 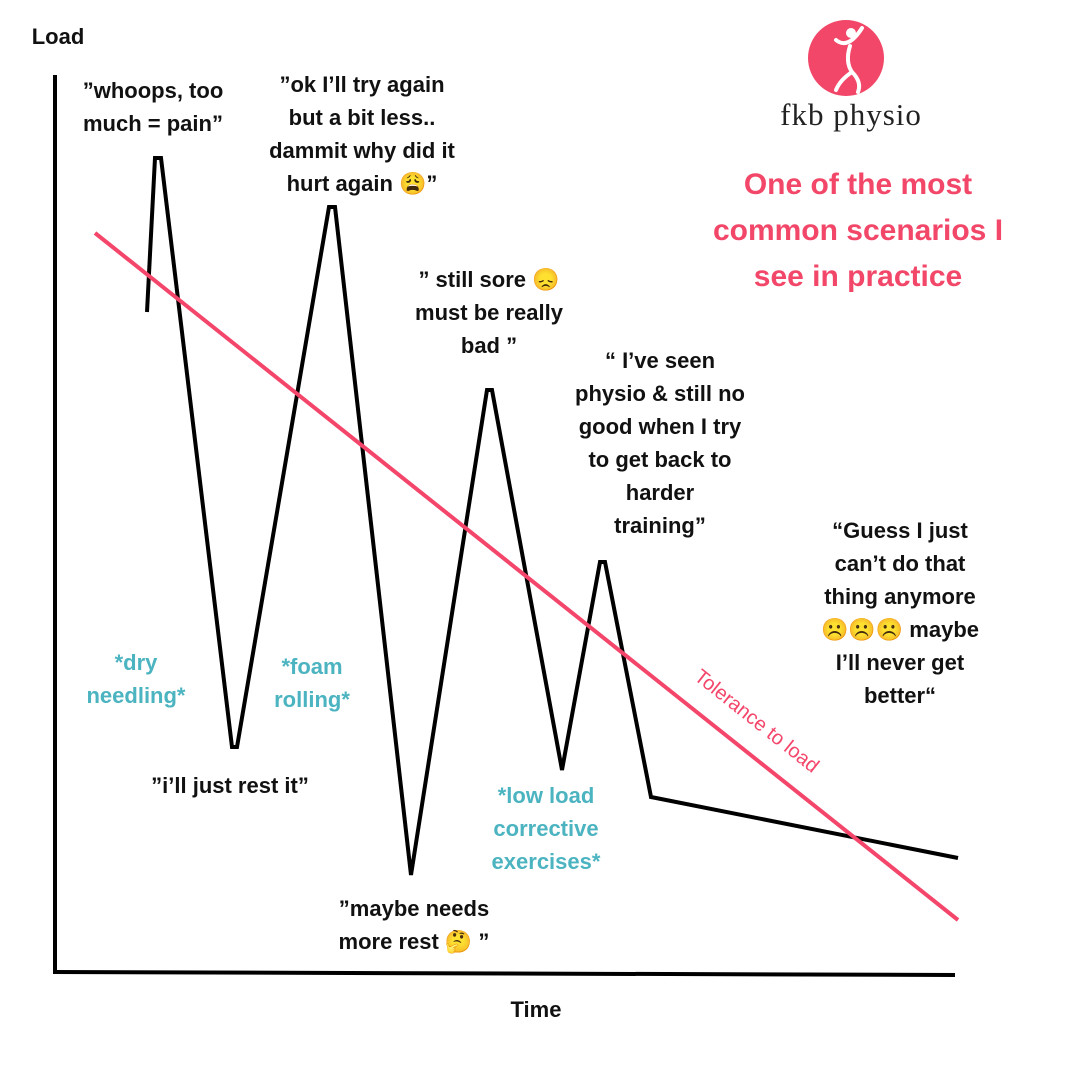 What do you see at coordinates (312, 699) in the screenshot?
I see `treatment-line: rolling*` at bounding box center [312, 699].